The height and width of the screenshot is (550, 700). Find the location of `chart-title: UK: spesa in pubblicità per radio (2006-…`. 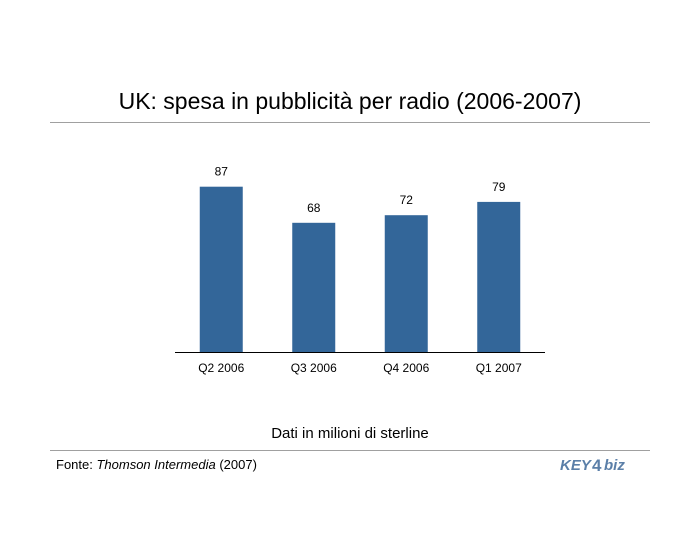

chart-title: UK: spesa in pubblicità per radio (2006-… is located at coordinates (350, 101).